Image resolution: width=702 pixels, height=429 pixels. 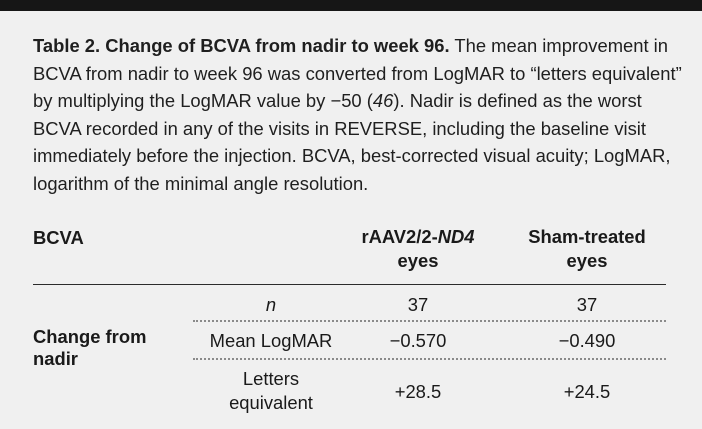 What do you see at coordinates (113, 348) in the screenshot?
I see `row-label-change-from-nadir: Change from nadir` at bounding box center [113, 348].